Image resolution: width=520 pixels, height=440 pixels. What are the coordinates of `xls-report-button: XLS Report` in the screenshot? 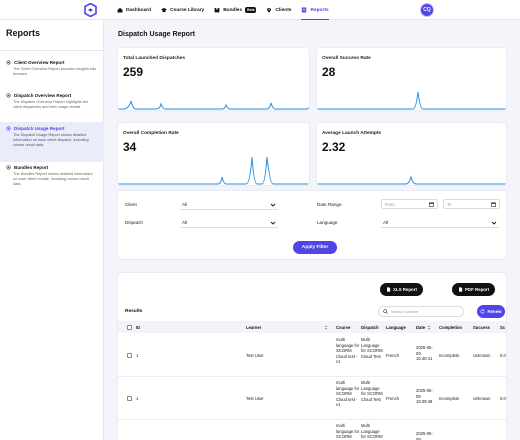 It's located at (401, 289).